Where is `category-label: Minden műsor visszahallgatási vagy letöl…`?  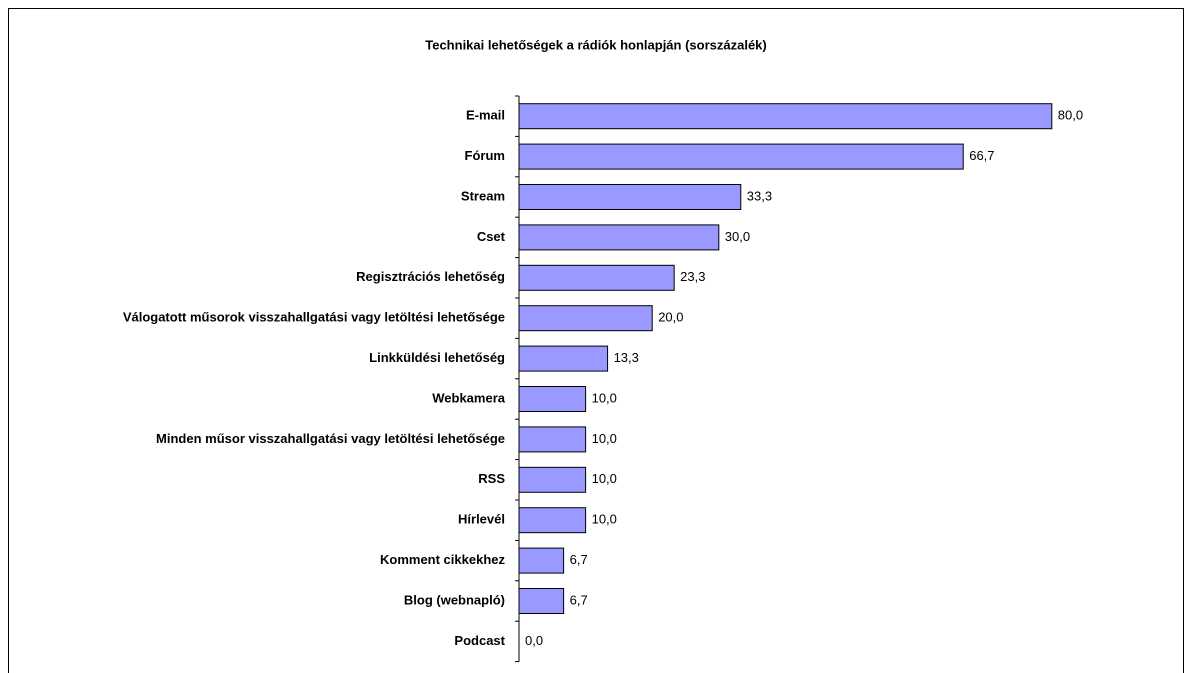 category-label: Minden műsor visszahallgatási vagy letöl… is located at coordinates (330, 438).